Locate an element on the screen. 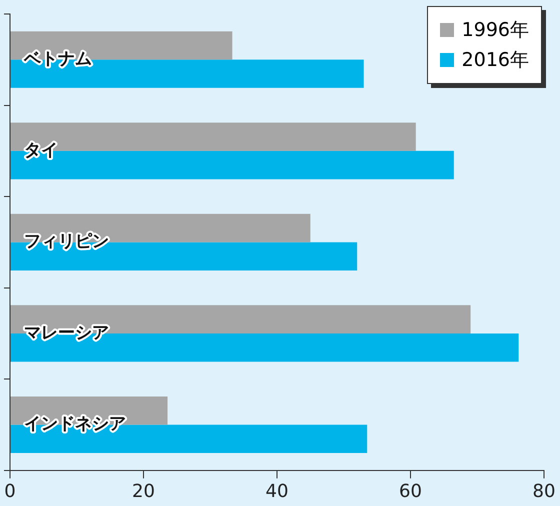 The image size is (560, 506). legend-label: 2016年 is located at coordinates (495, 60).